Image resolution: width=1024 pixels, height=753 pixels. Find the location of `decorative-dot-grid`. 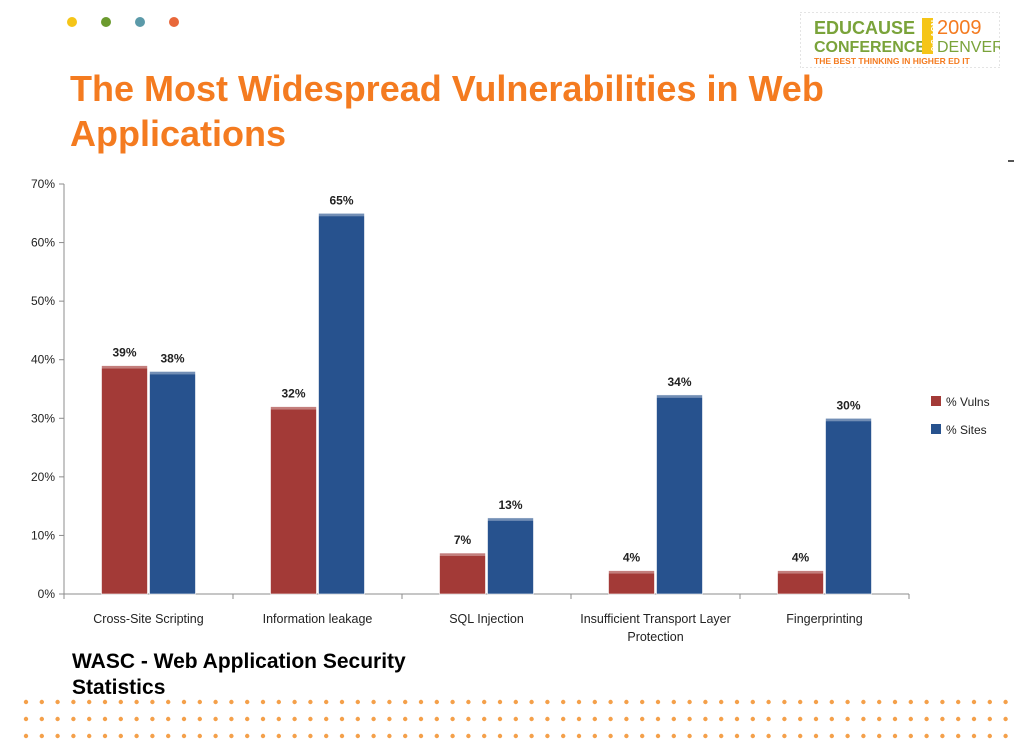

decorative-dot-grid is located at coordinates (515, 719).